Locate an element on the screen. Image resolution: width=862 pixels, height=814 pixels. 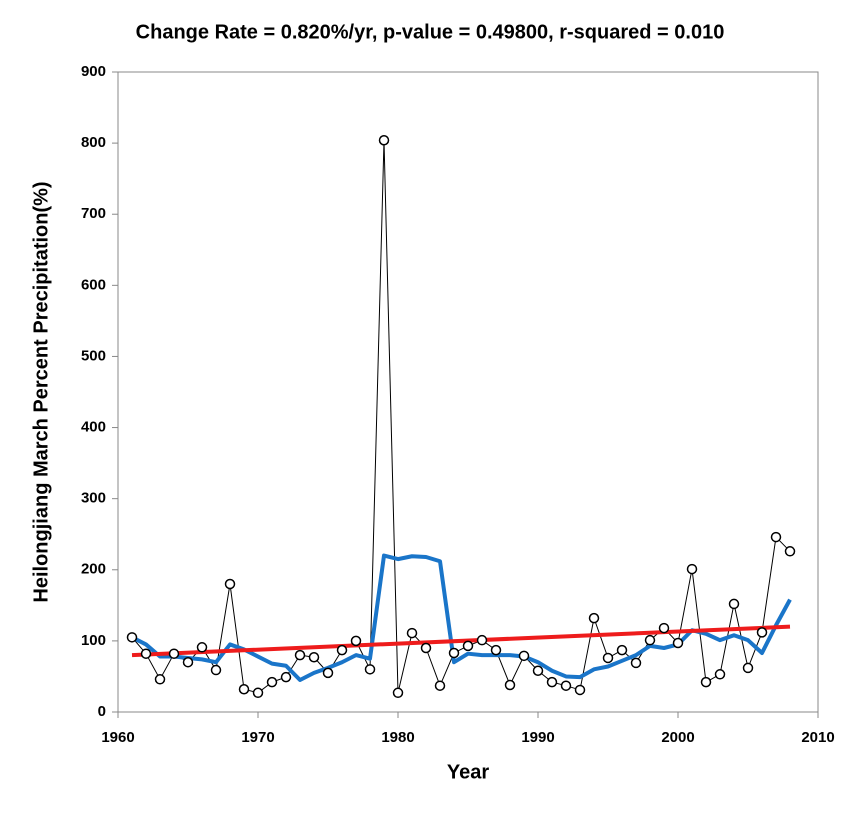
y-tick-label: 300 is located at coordinates (93, 498).